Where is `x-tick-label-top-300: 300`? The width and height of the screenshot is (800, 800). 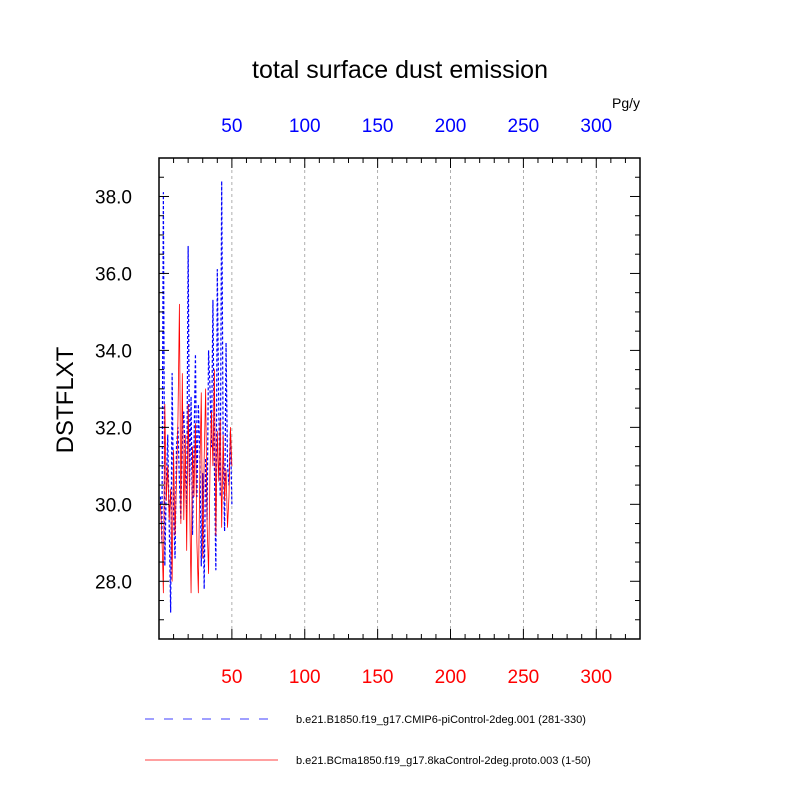 x-tick-label-top-300: 300 is located at coordinates (596, 126).